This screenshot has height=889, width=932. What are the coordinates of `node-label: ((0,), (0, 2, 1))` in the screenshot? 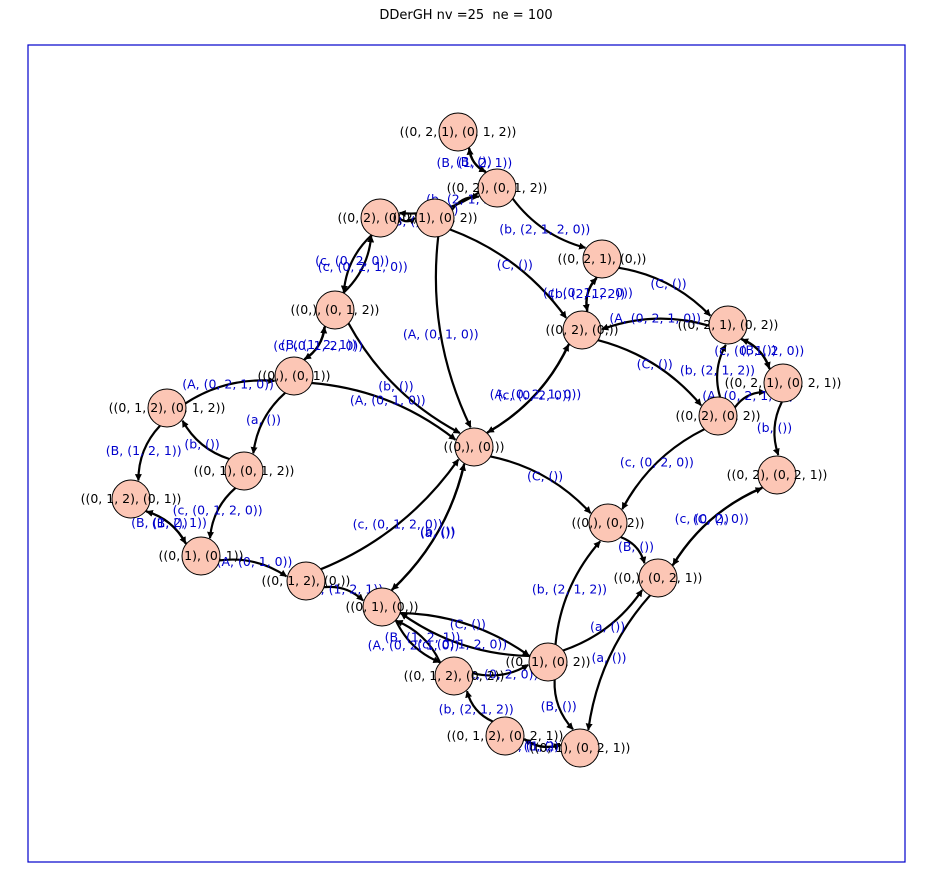 It's located at (658, 577).